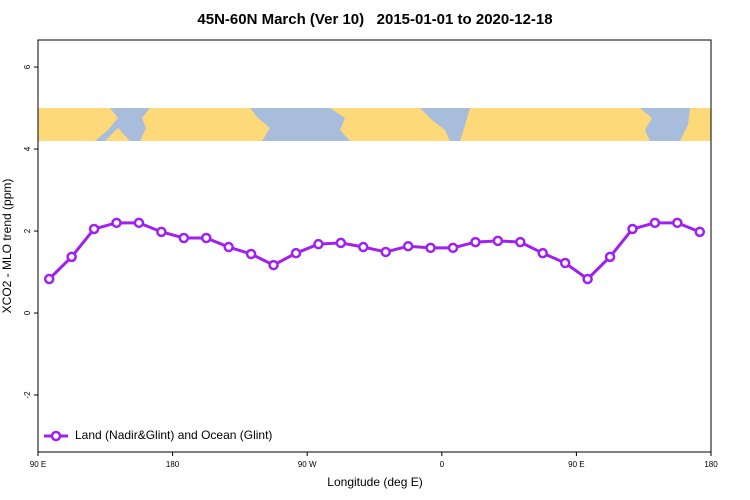  What do you see at coordinates (173, 435) in the screenshot?
I see `legend-label: Land (Nadir&Glint) and Ocean (Glint)` at bounding box center [173, 435].